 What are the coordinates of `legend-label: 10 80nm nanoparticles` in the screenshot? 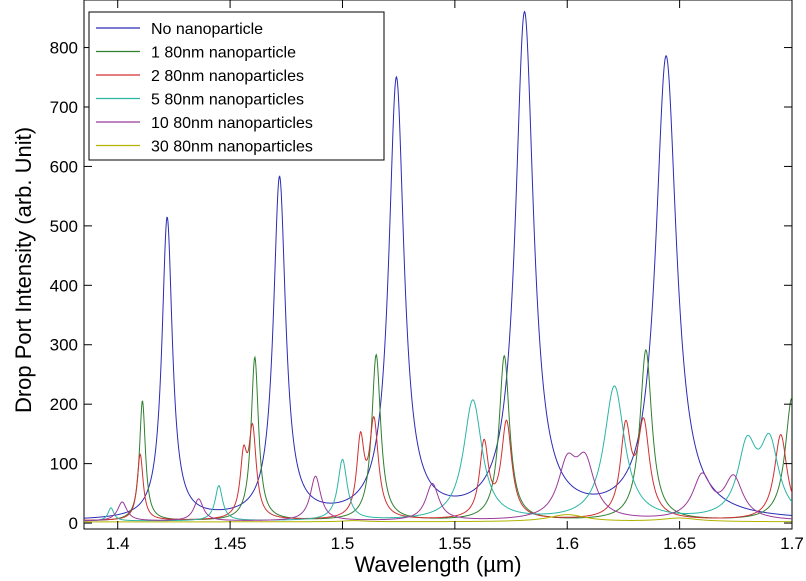 It's located at (232, 123).